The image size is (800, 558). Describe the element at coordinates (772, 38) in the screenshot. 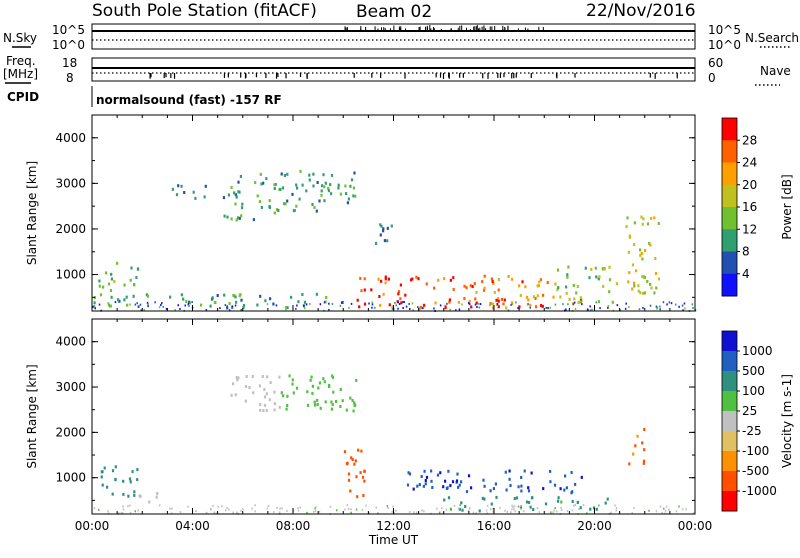

I see `nsearch-label: N.Search` at that location.